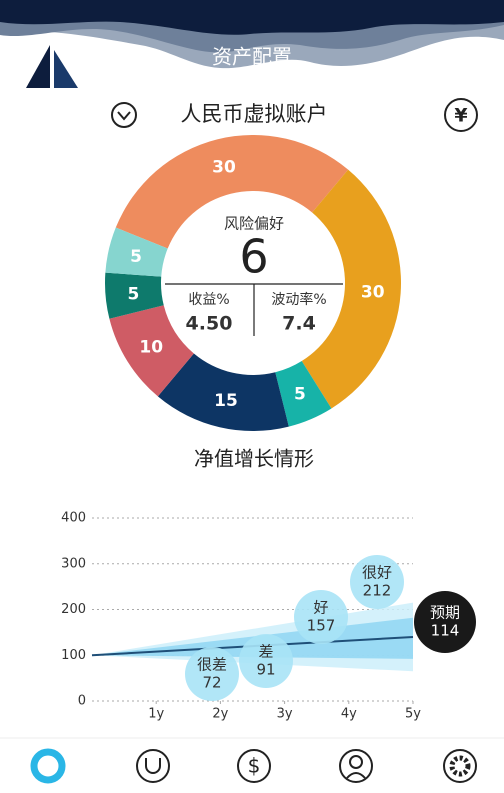 Image resolution: width=504 pixels, height=793 pixels. What do you see at coordinates (321, 626) in the screenshot?
I see `scenario-value: 157` at bounding box center [321, 626].